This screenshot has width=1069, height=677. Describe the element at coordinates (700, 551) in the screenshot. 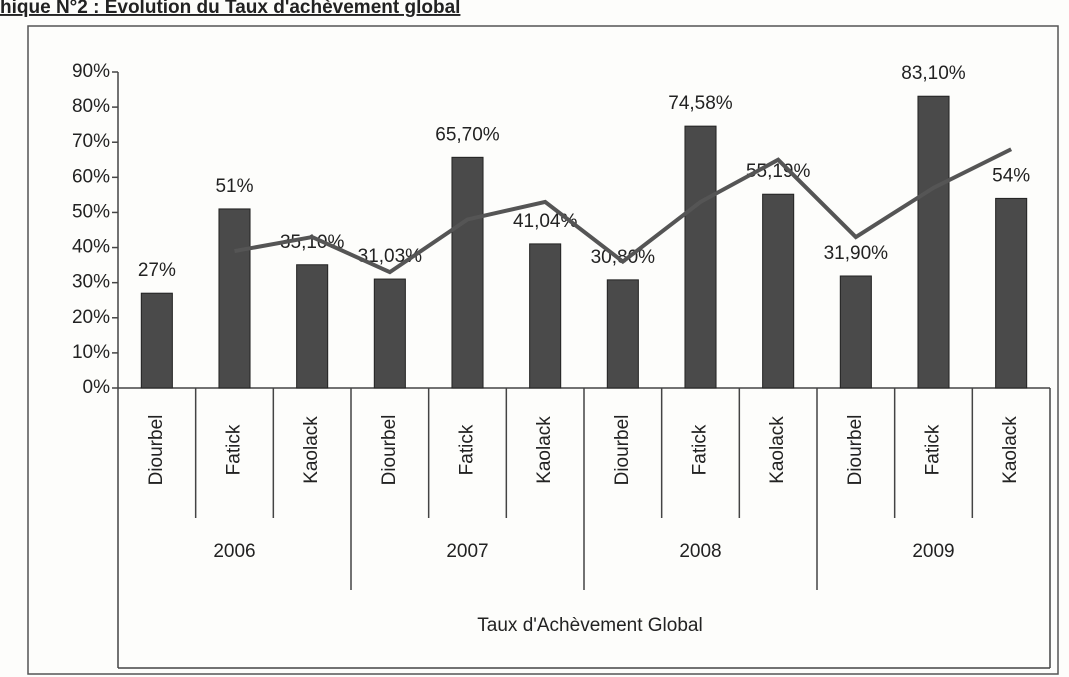

I see `group-label: 2008` at that location.